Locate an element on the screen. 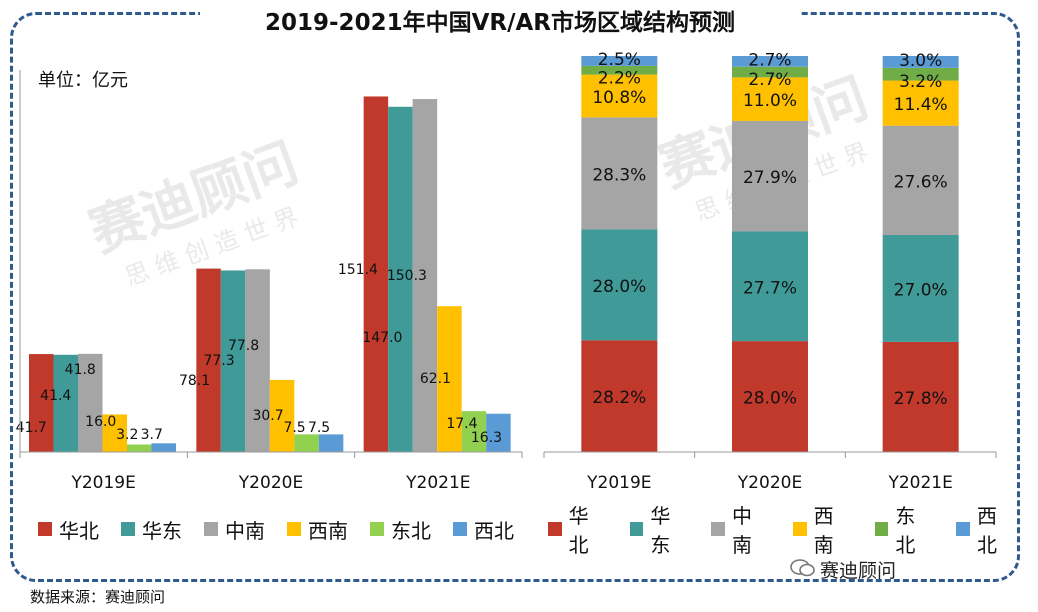 This screenshot has height=612, width=1038. unit-label: 单位：亿元 is located at coordinates (83, 80).